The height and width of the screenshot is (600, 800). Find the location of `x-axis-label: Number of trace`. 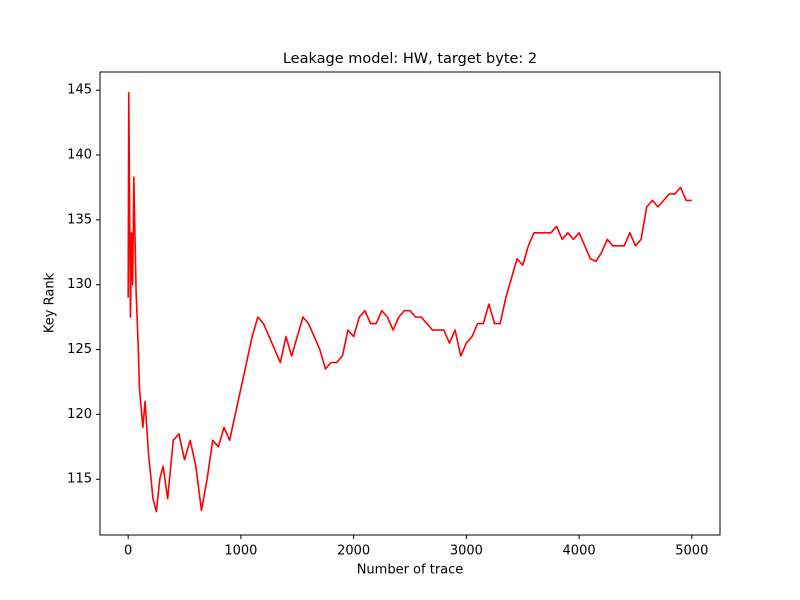

x-axis-label: Number of trace is located at coordinates (410, 570).